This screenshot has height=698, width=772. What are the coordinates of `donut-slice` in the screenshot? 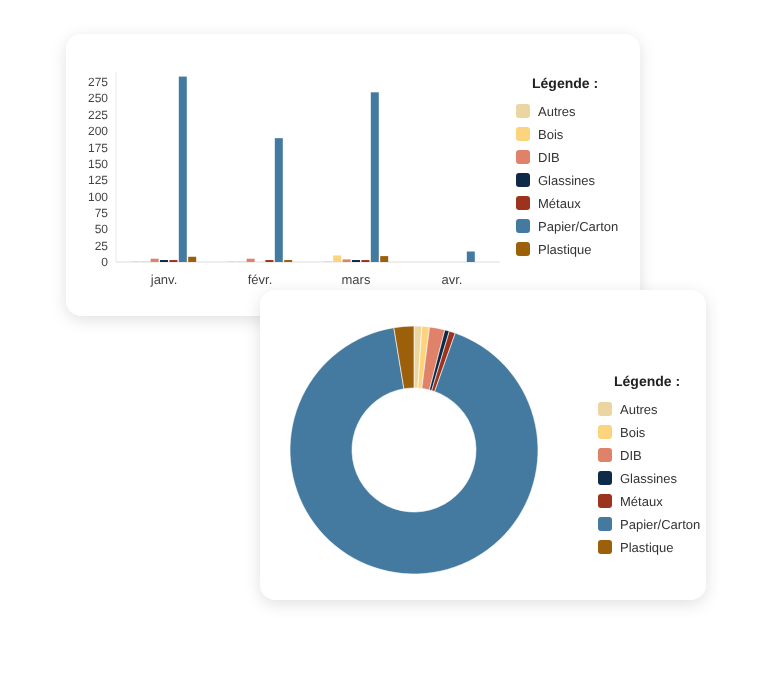 It's located at (414, 451).